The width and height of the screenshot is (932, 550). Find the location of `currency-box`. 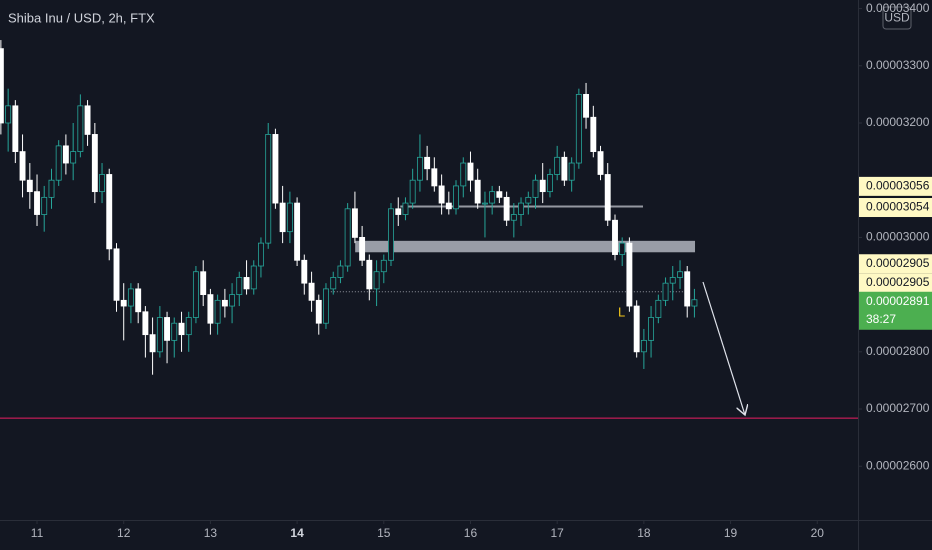

currency-box is located at coordinates (897, 18).